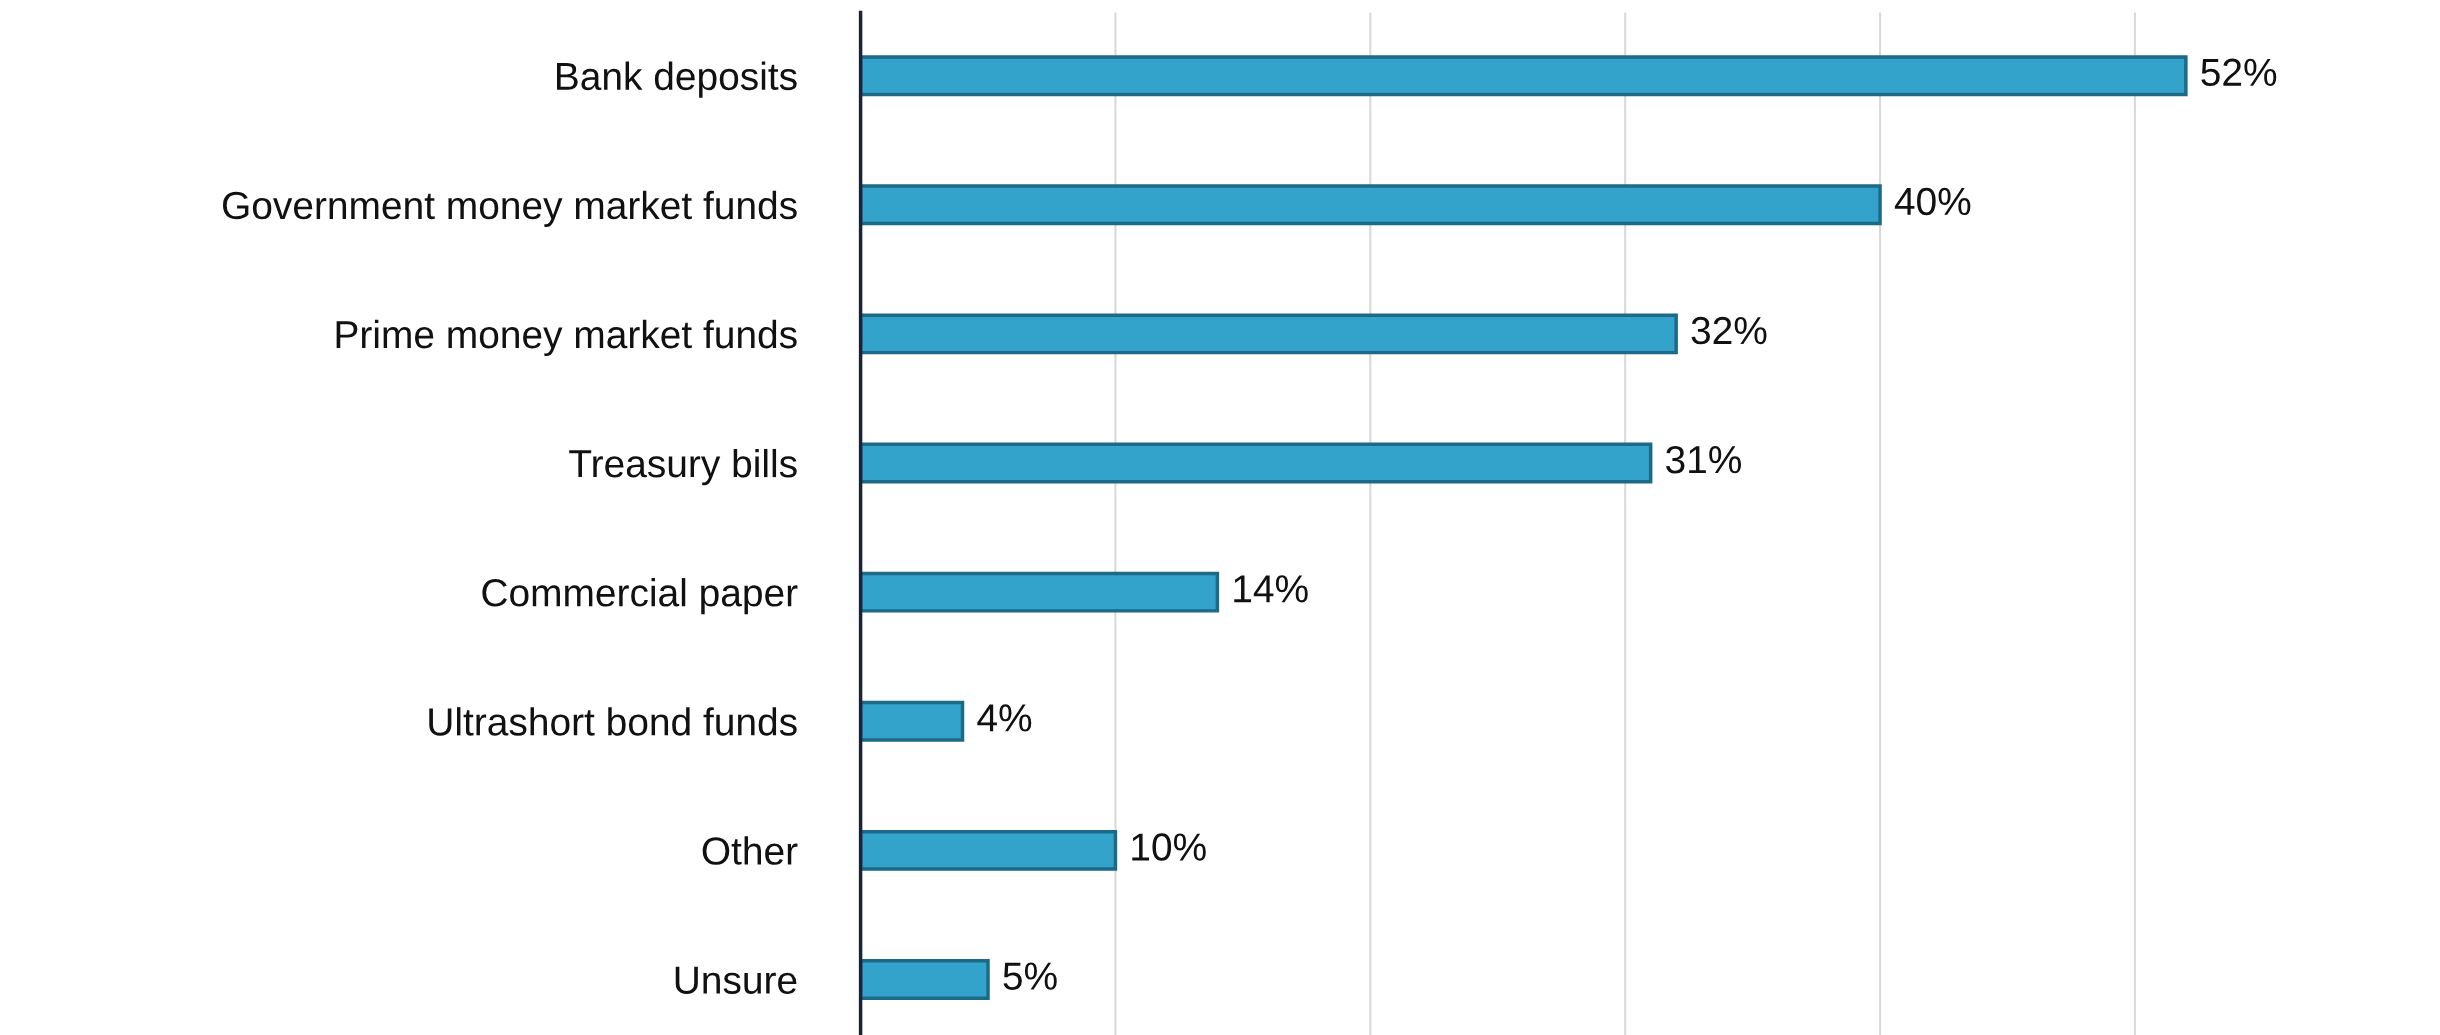 This screenshot has width=2440, height=1035. What do you see at coordinates (1932, 201) in the screenshot?
I see `data-label: 40%` at bounding box center [1932, 201].